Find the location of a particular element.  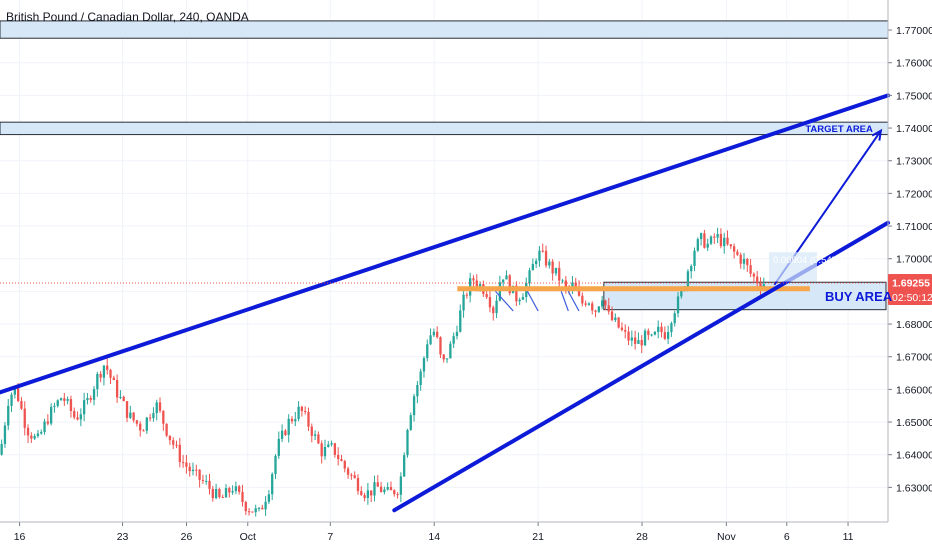

pointer-arrow is located at coordinates (564, 301).